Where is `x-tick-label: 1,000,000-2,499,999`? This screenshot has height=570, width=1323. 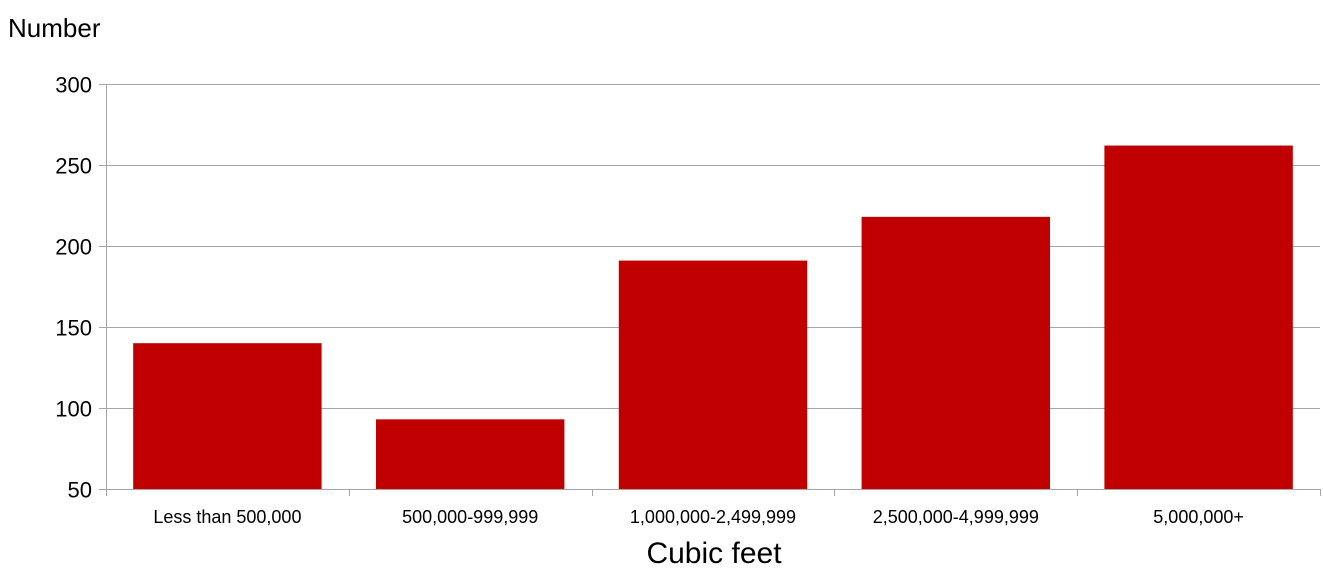
x-tick-label: 1,000,000-2,499,999 is located at coordinates (713, 517).